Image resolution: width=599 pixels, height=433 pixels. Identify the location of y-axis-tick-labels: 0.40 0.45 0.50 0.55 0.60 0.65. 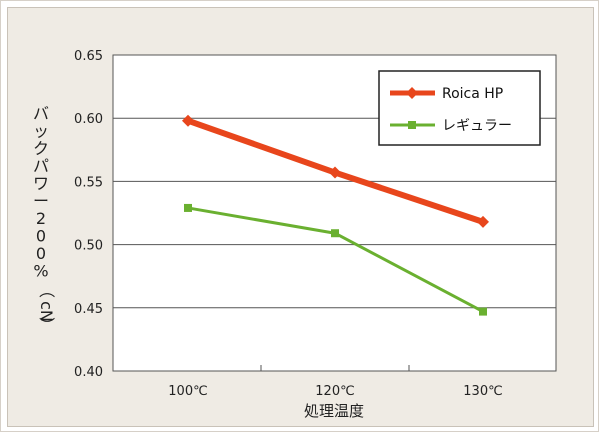
(88, 214).